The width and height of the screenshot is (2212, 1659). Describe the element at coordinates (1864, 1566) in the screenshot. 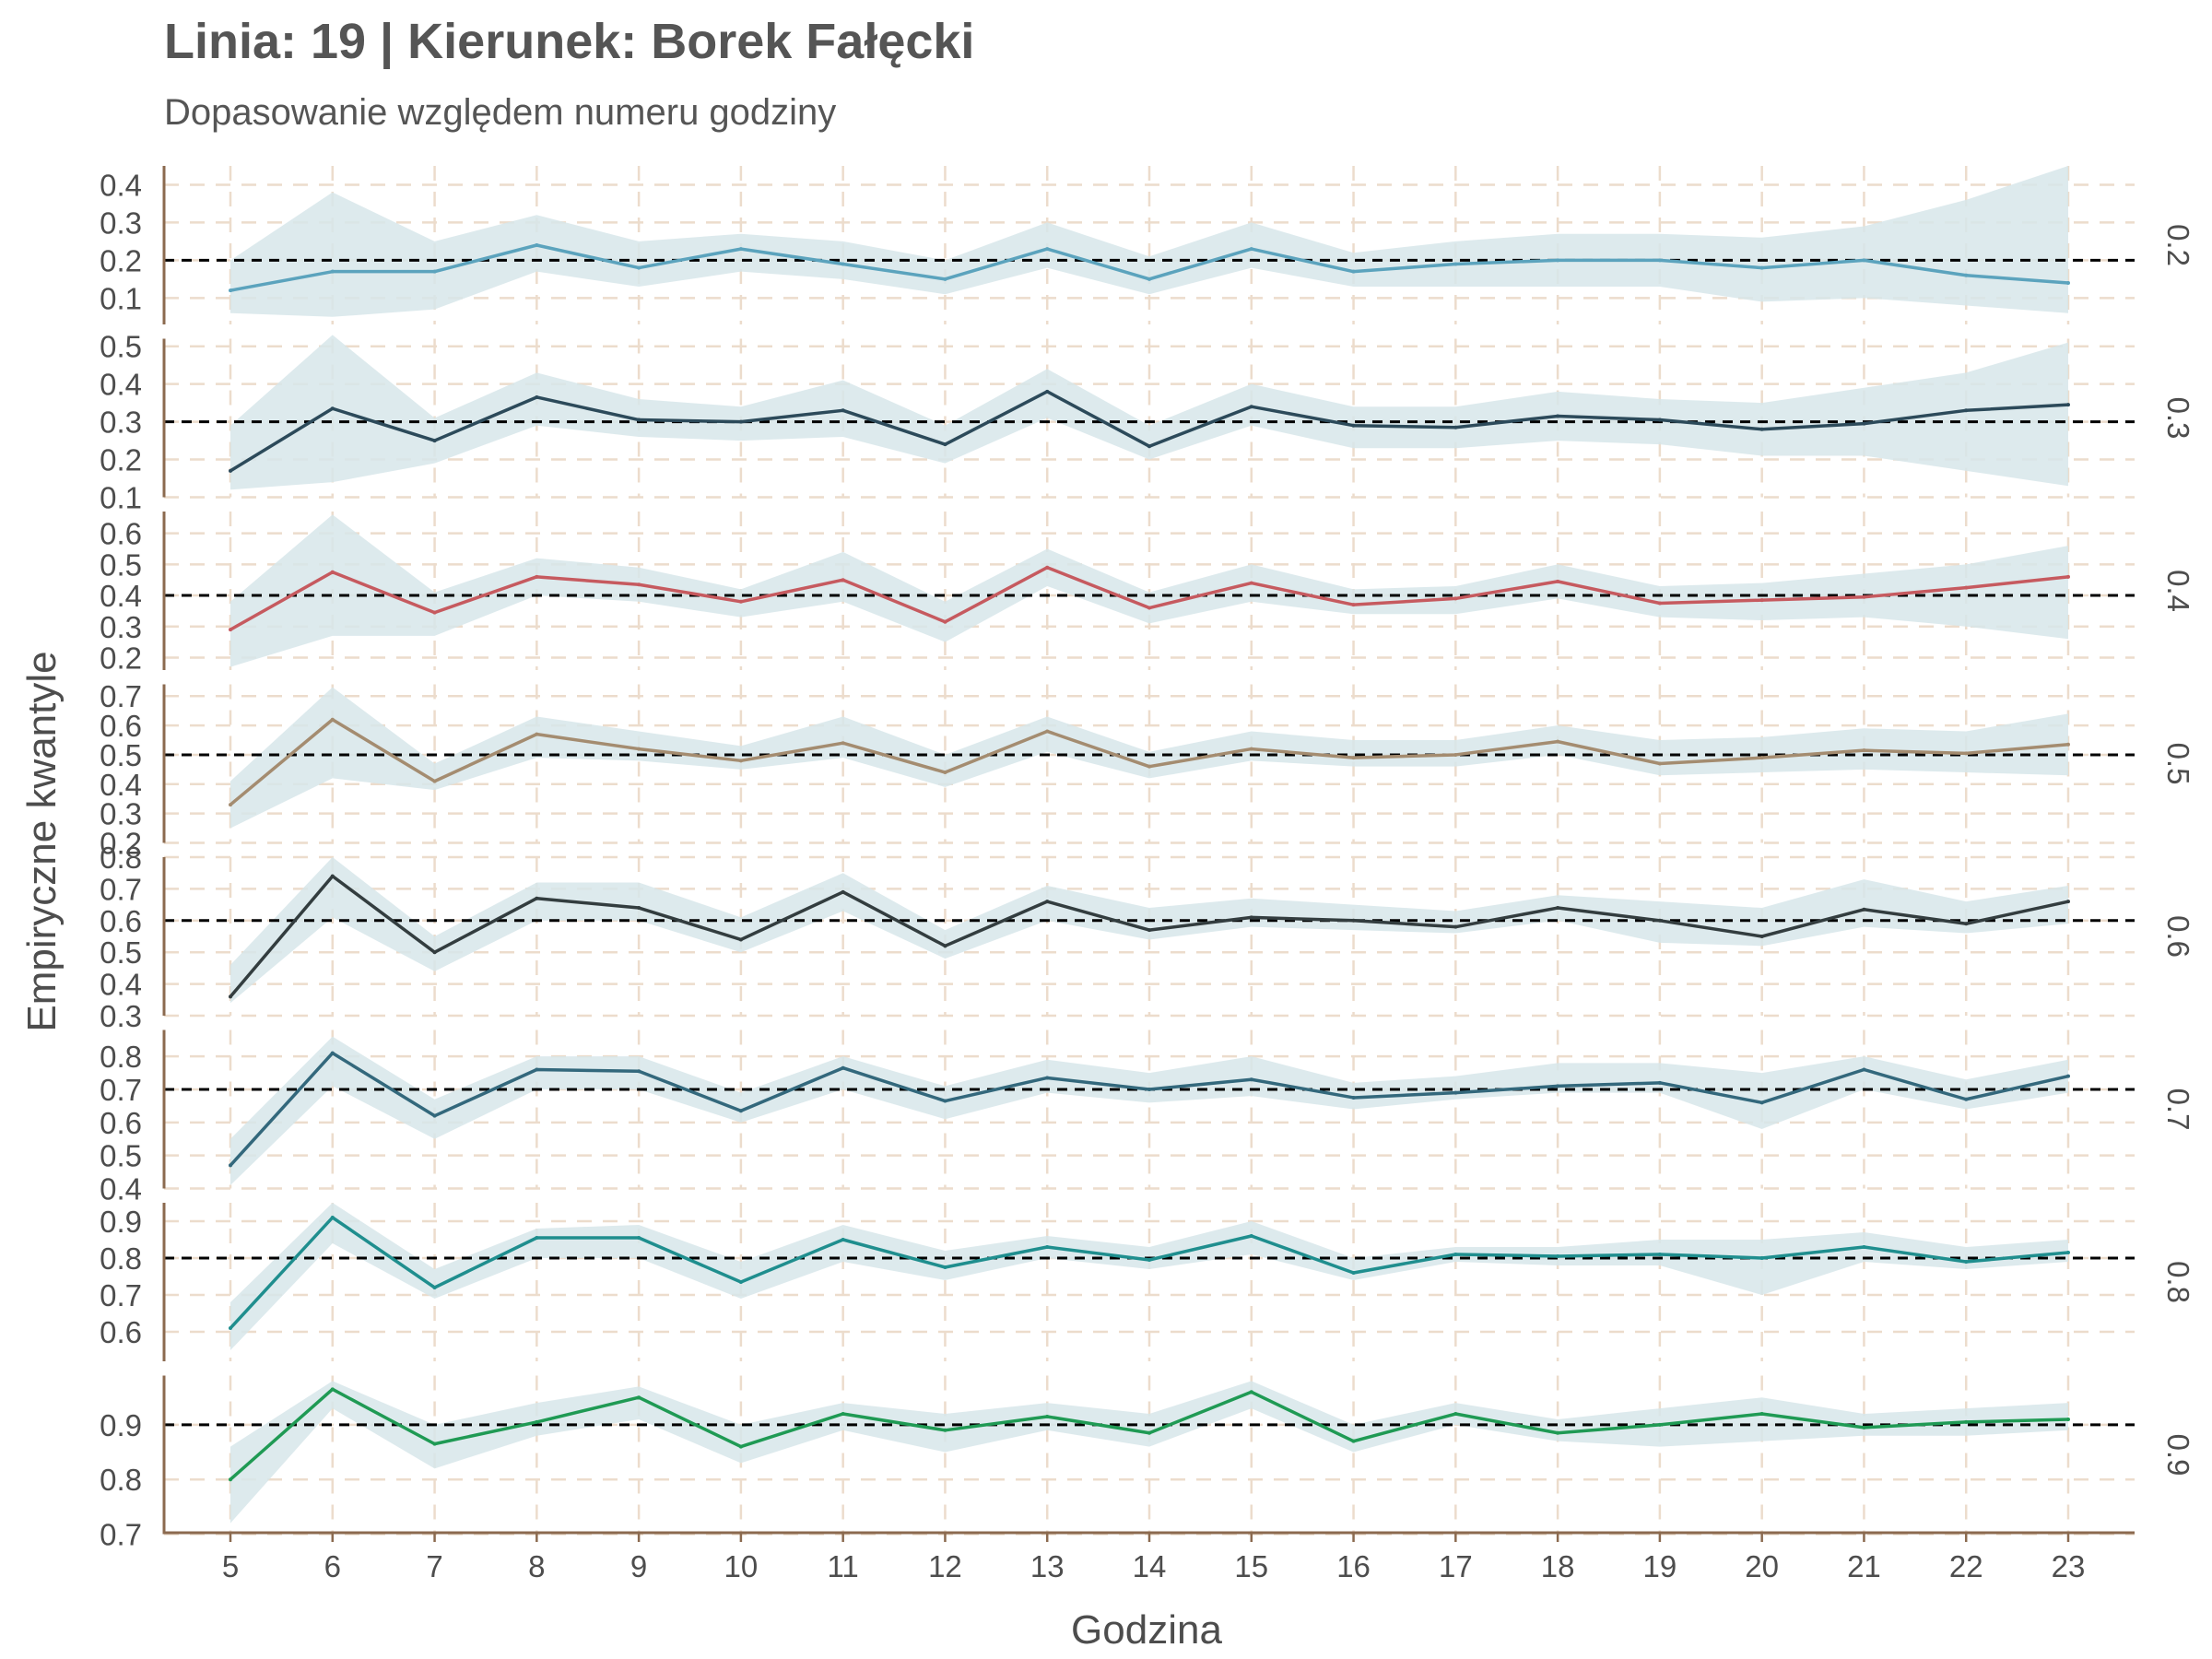

I see `x-tick-label: 21` at that location.